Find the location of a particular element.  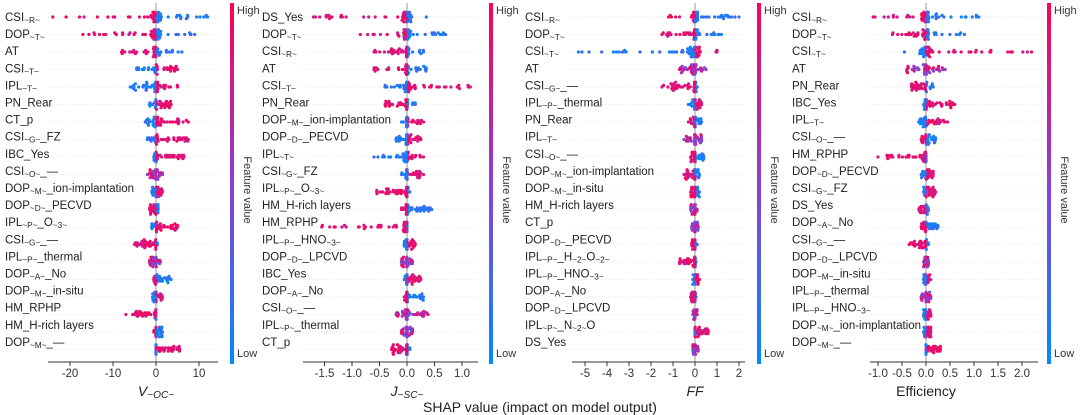

x-tick-label: 1.0 is located at coordinates (974, 374).